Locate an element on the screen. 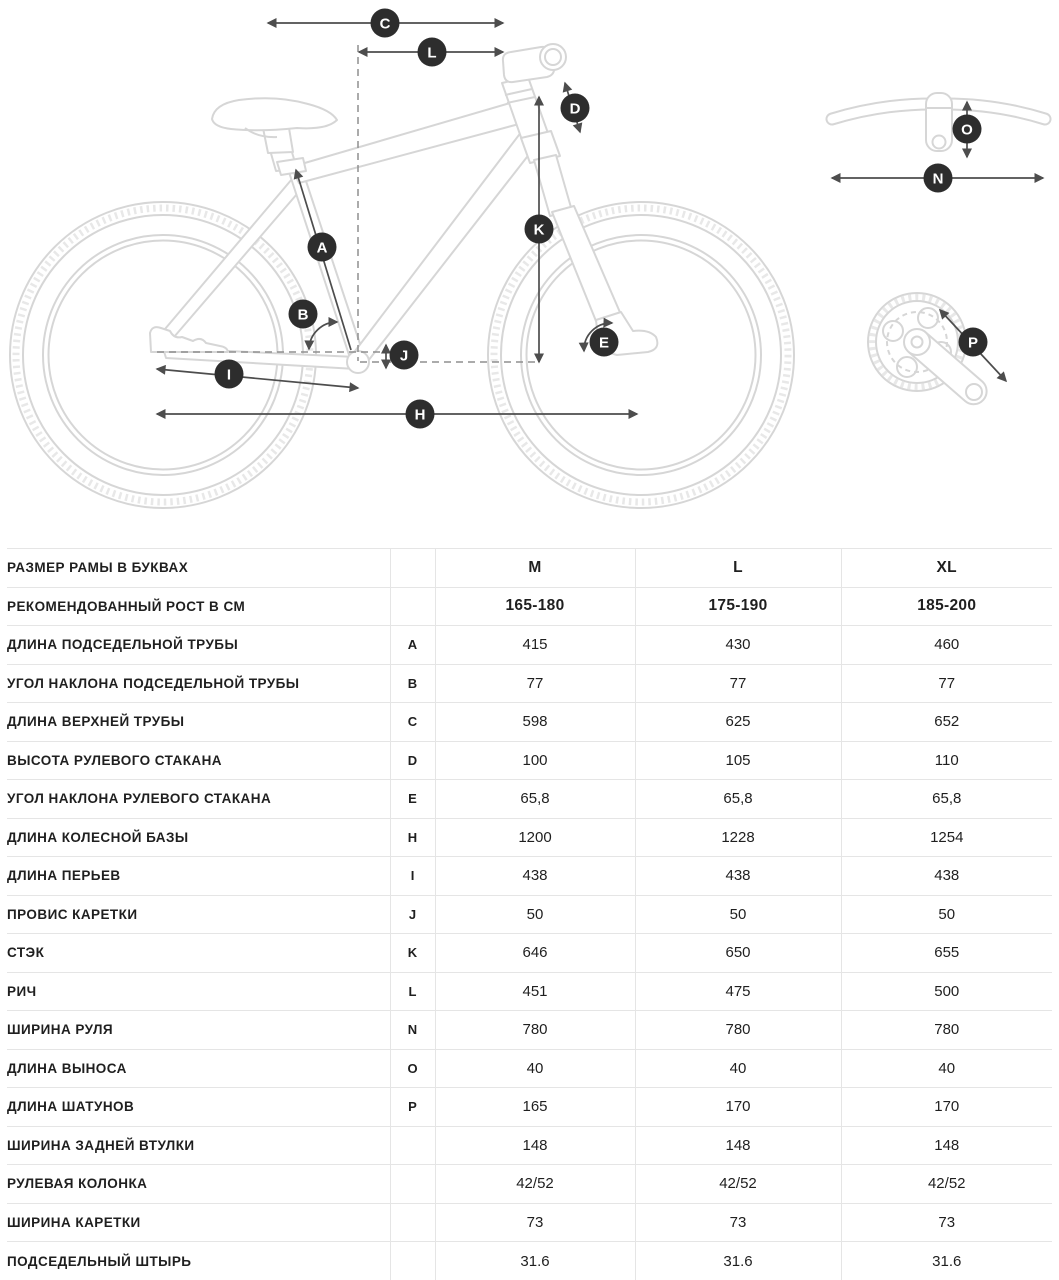  table-row: РУЛЕВАЯ КОЛОНКА 42/52 42/52 42/52 is located at coordinates (529, 1183).